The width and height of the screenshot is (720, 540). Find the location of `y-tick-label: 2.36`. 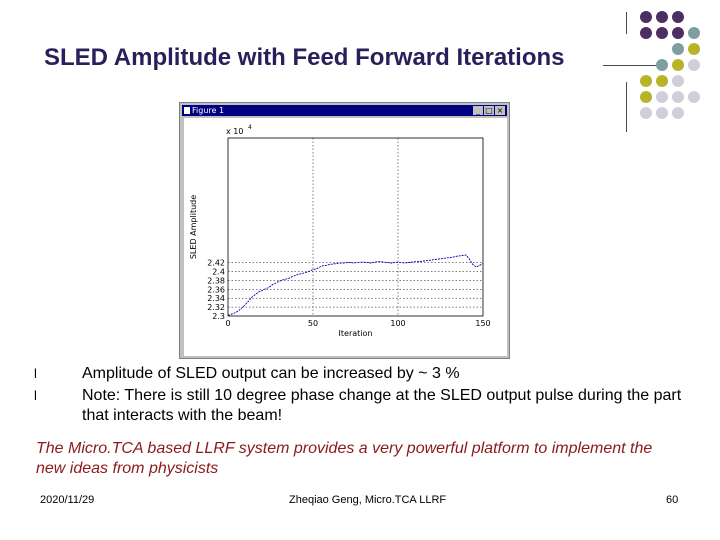

y-tick-label: 2.36 is located at coordinates (216, 289).